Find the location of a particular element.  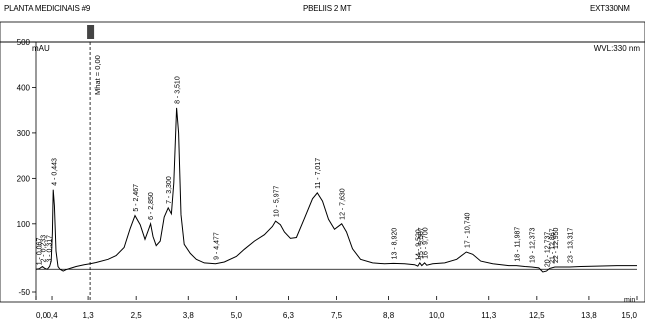

peak-label: 4 - 0,443 is located at coordinates (55, 172).